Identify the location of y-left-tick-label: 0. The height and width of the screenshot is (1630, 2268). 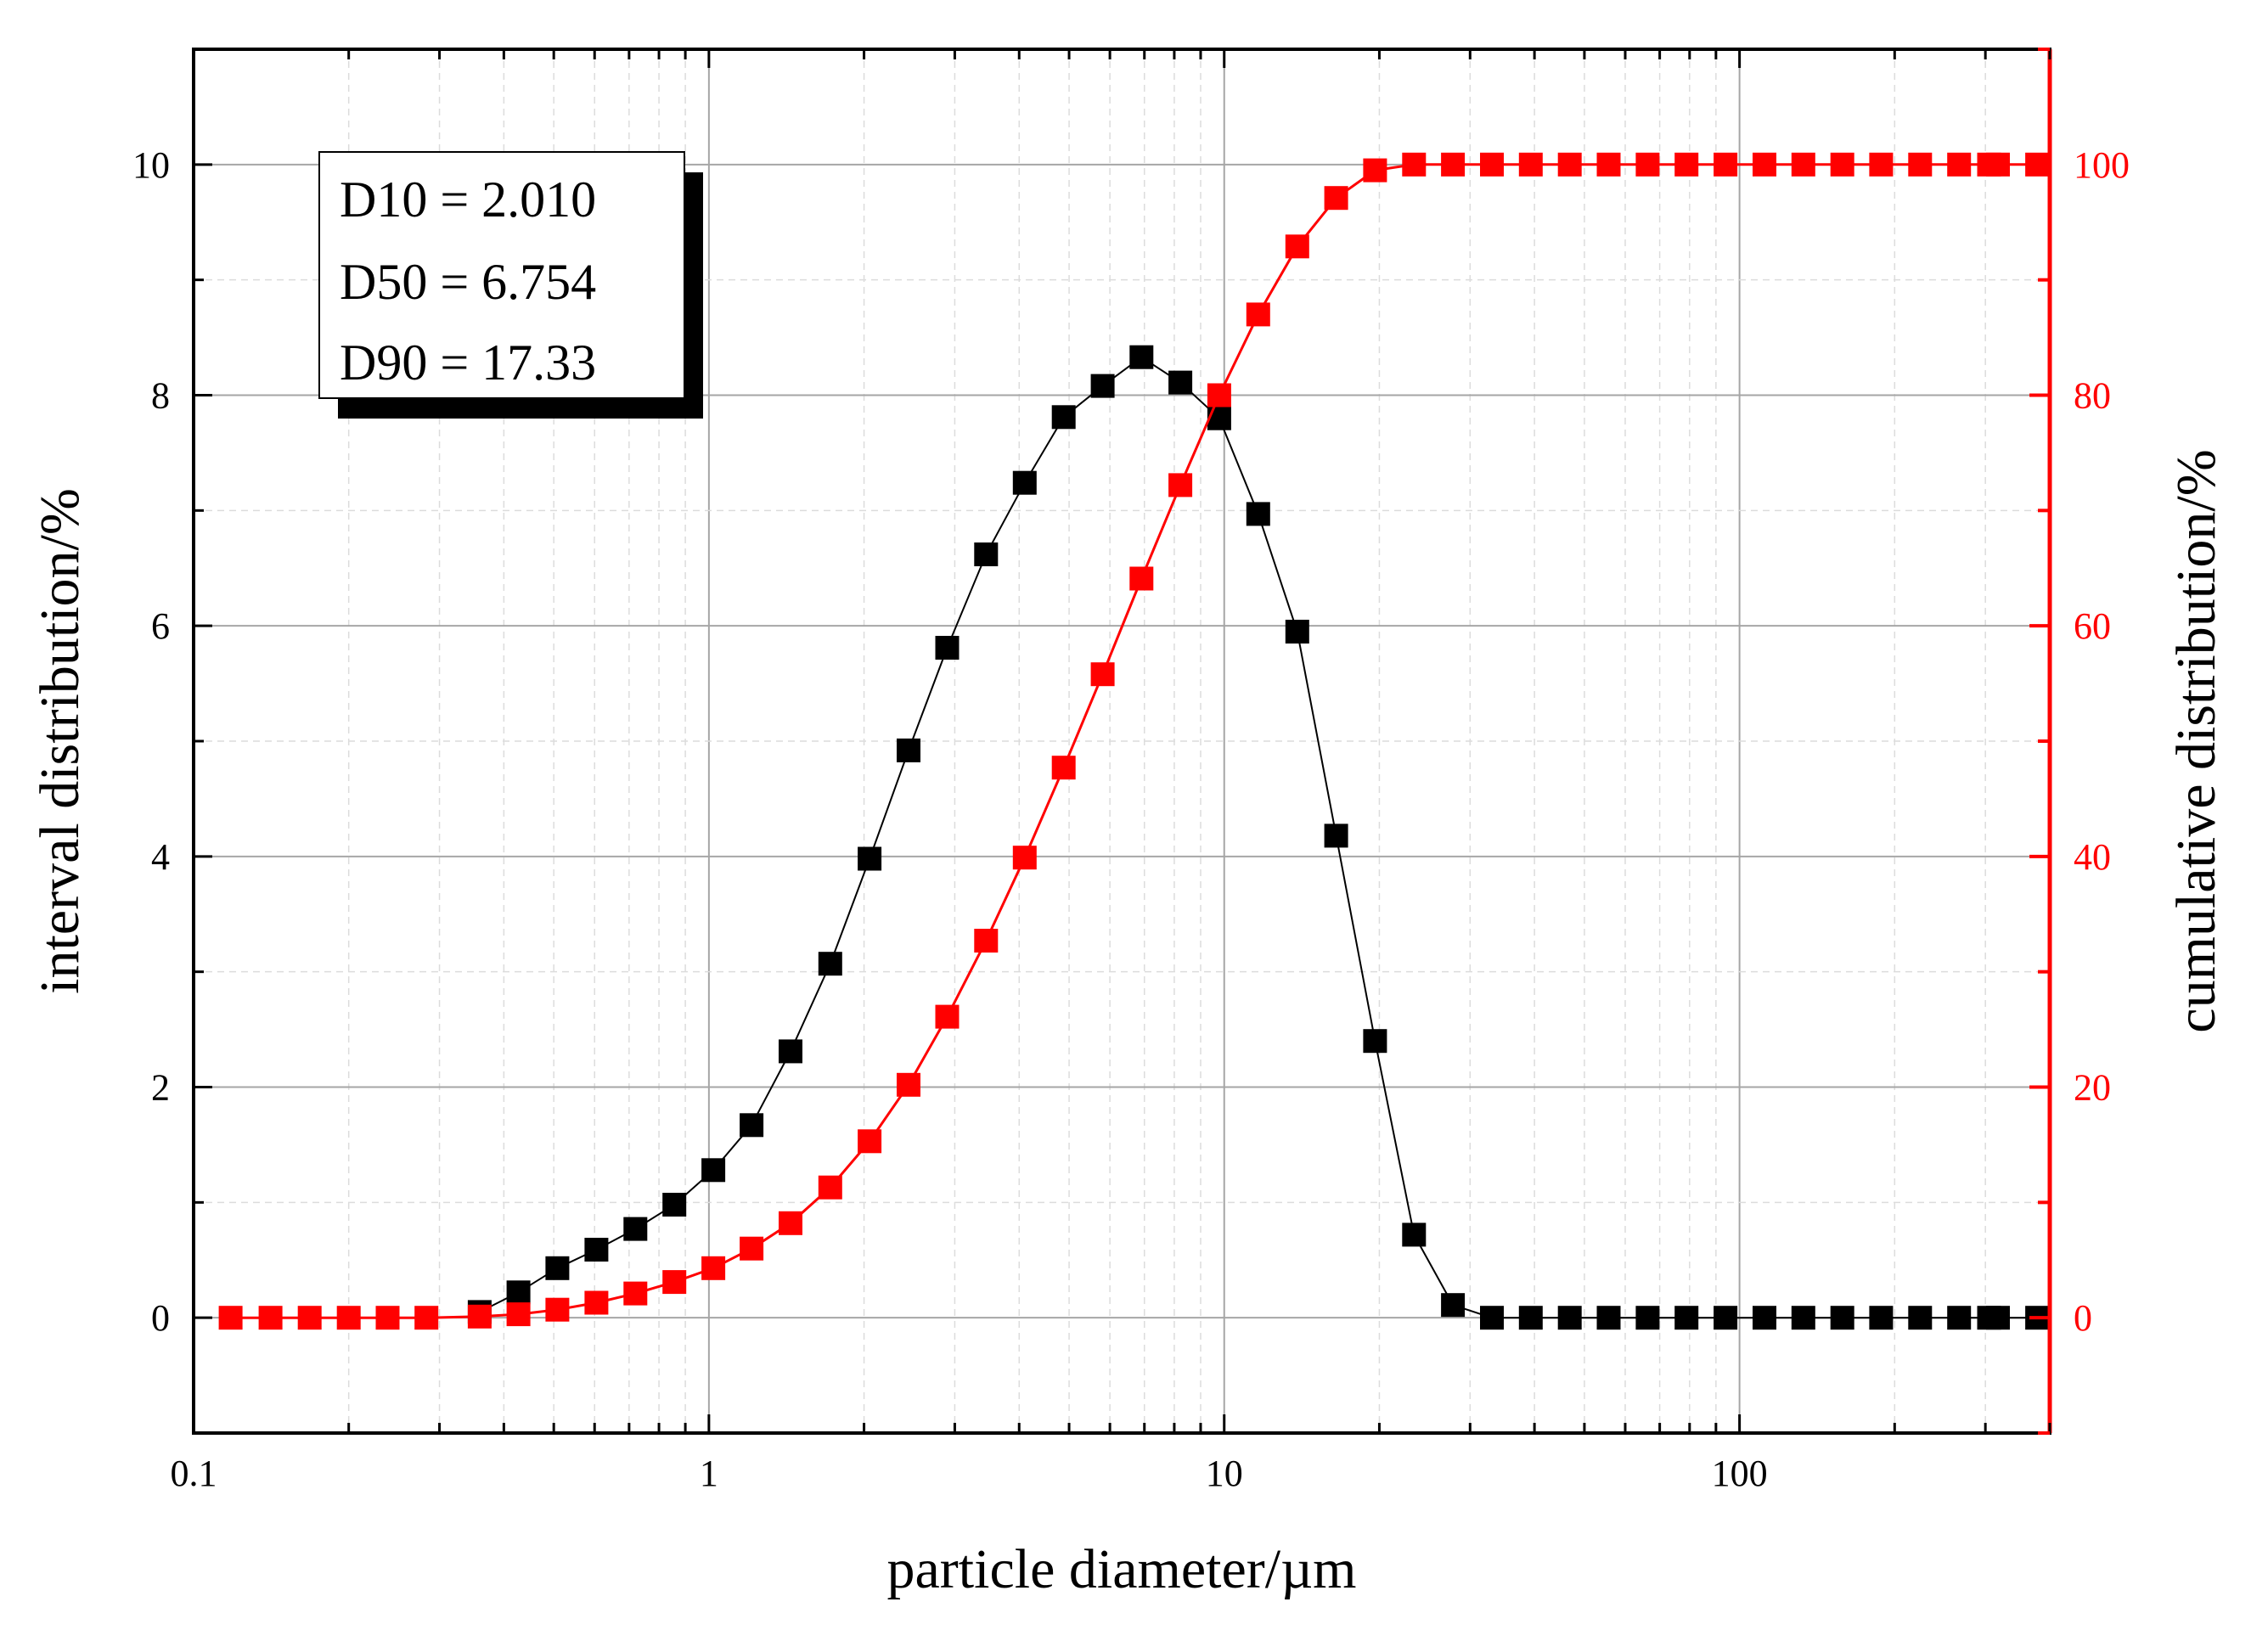
(160, 1318).